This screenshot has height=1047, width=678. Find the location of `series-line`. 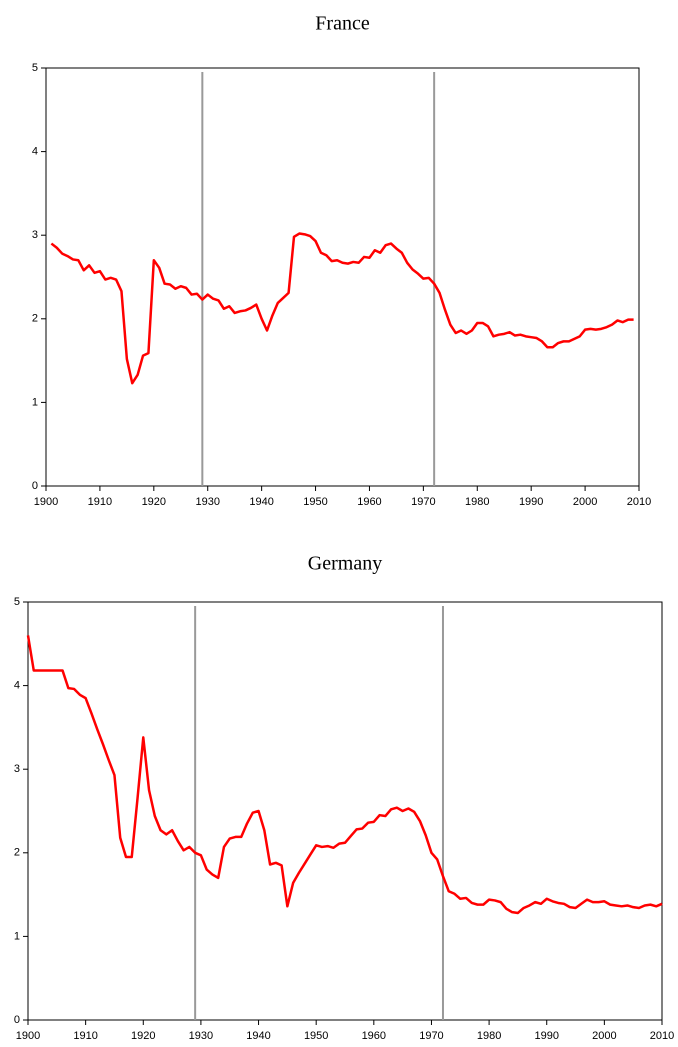

series-line is located at coordinates (342, 308).